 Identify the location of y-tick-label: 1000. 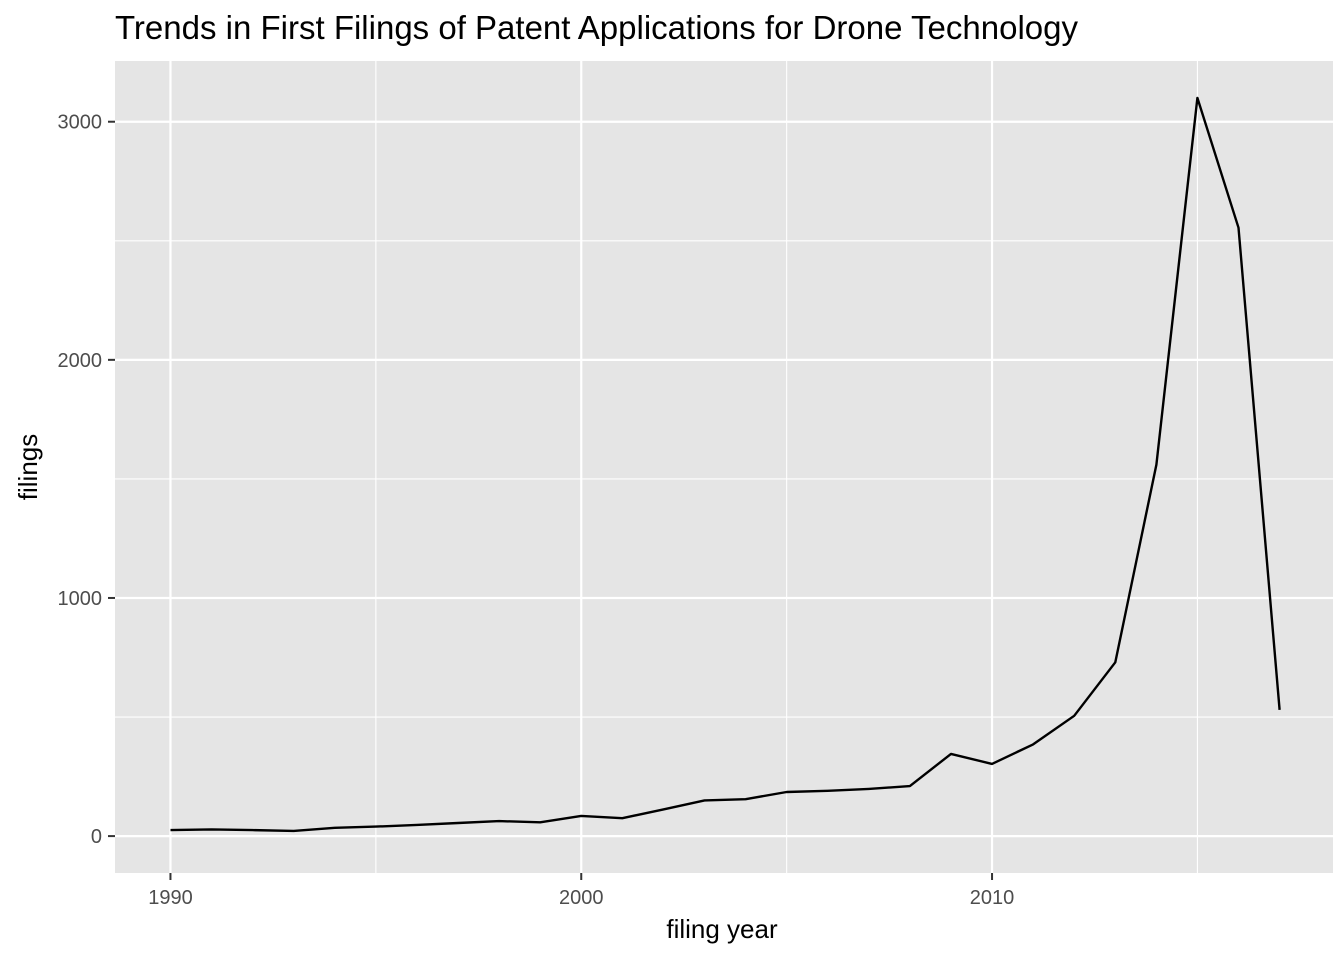
(80, 599).